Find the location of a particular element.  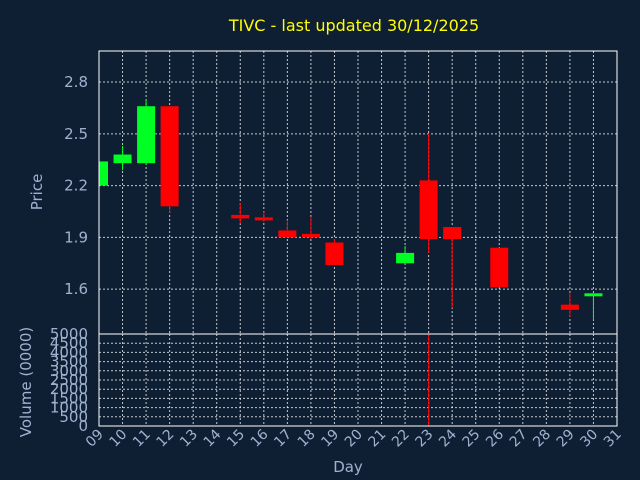

x-tick-label: 31 is located at coordinates (613, 439).